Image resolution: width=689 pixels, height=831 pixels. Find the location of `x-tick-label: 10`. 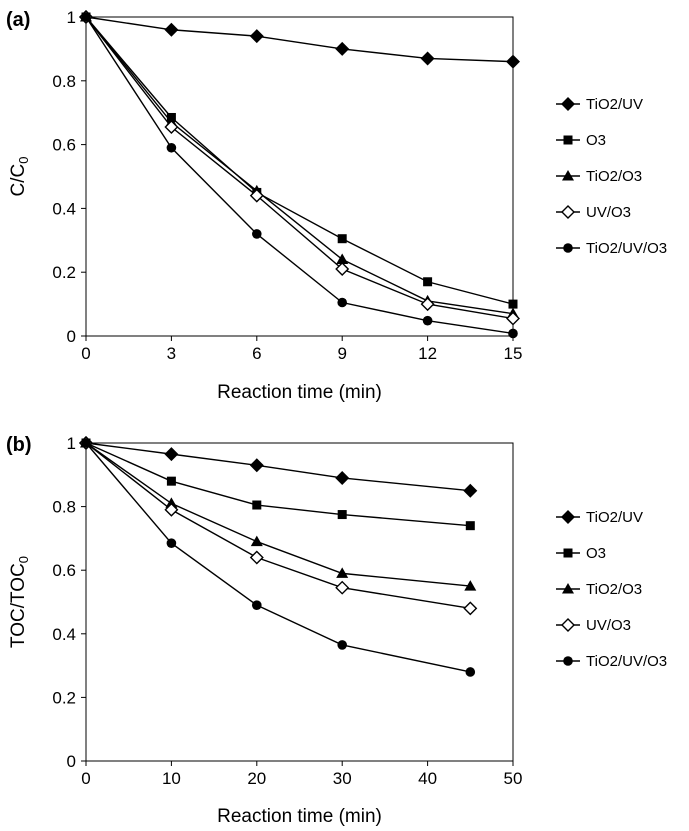

x-tick-label: 10 is located at coordinates (171, 778).